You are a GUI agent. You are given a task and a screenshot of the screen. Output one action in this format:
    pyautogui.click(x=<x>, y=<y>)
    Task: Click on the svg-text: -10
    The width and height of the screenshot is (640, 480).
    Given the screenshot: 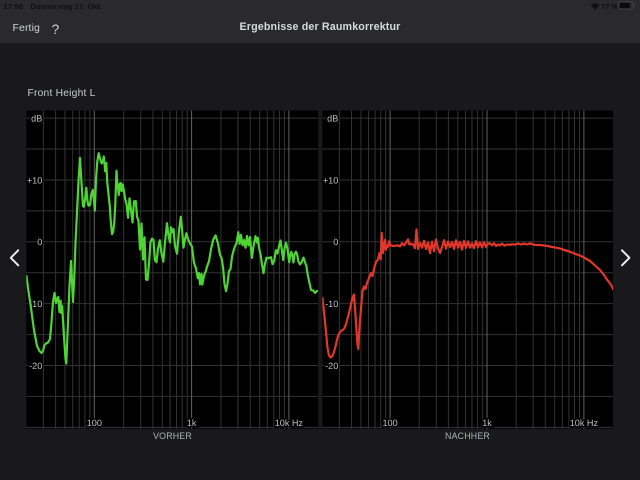 What is the action you would take?
    pyautogui.click(x=331, y=304)
    